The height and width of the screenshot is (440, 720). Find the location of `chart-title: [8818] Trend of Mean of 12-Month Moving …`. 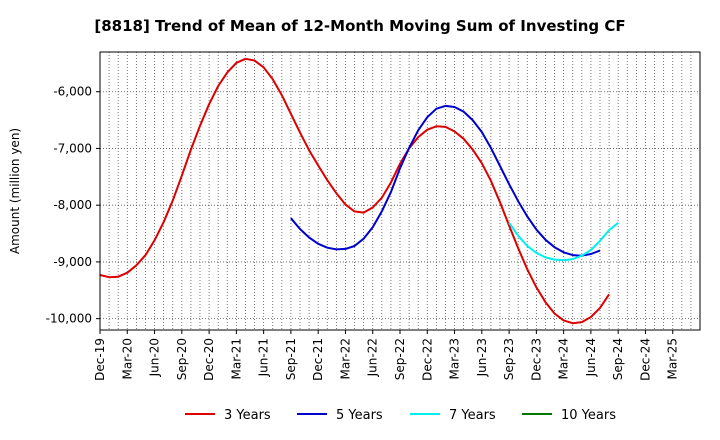

chart-title: [8818] Trend of Mean of 12-Month Moving … is located at coordinates (359, 26).